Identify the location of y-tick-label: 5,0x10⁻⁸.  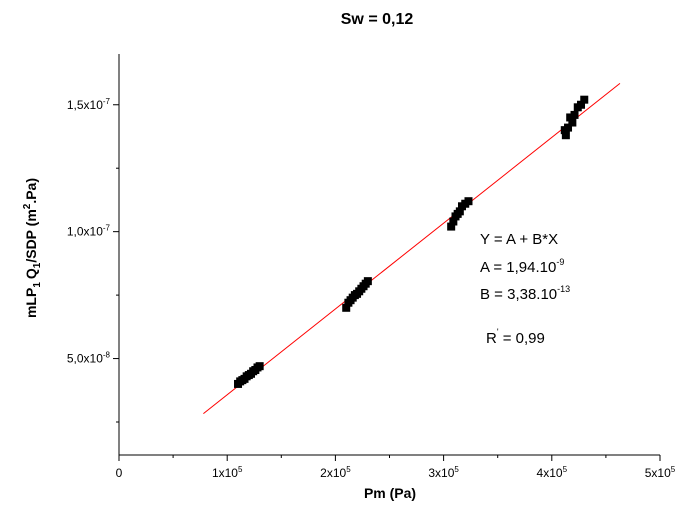
(89, 358).